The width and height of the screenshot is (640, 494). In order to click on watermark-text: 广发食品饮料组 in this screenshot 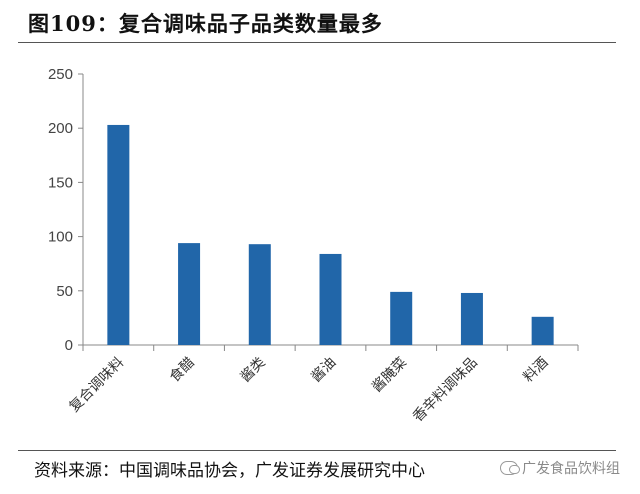, I will do `click(571, 469)`.